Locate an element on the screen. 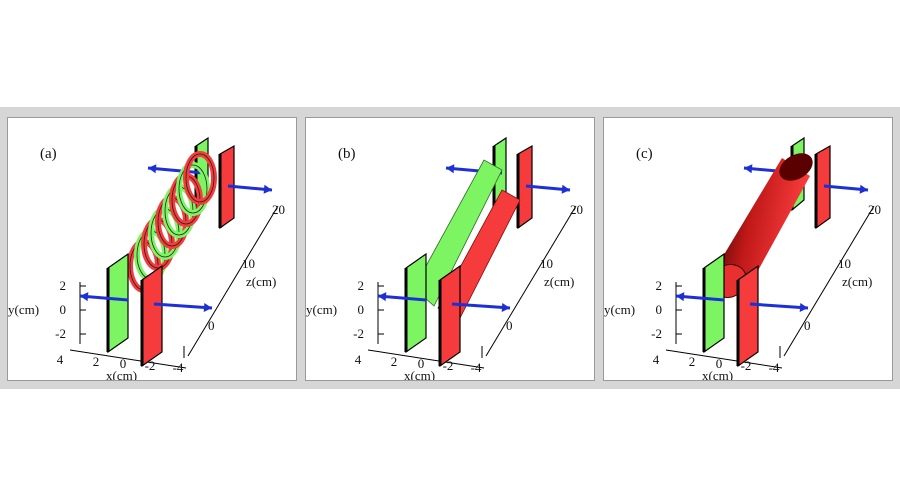 The height and width of the screenshot is (500, 900). panel-label: (a) is located at coordinates (48, 154).